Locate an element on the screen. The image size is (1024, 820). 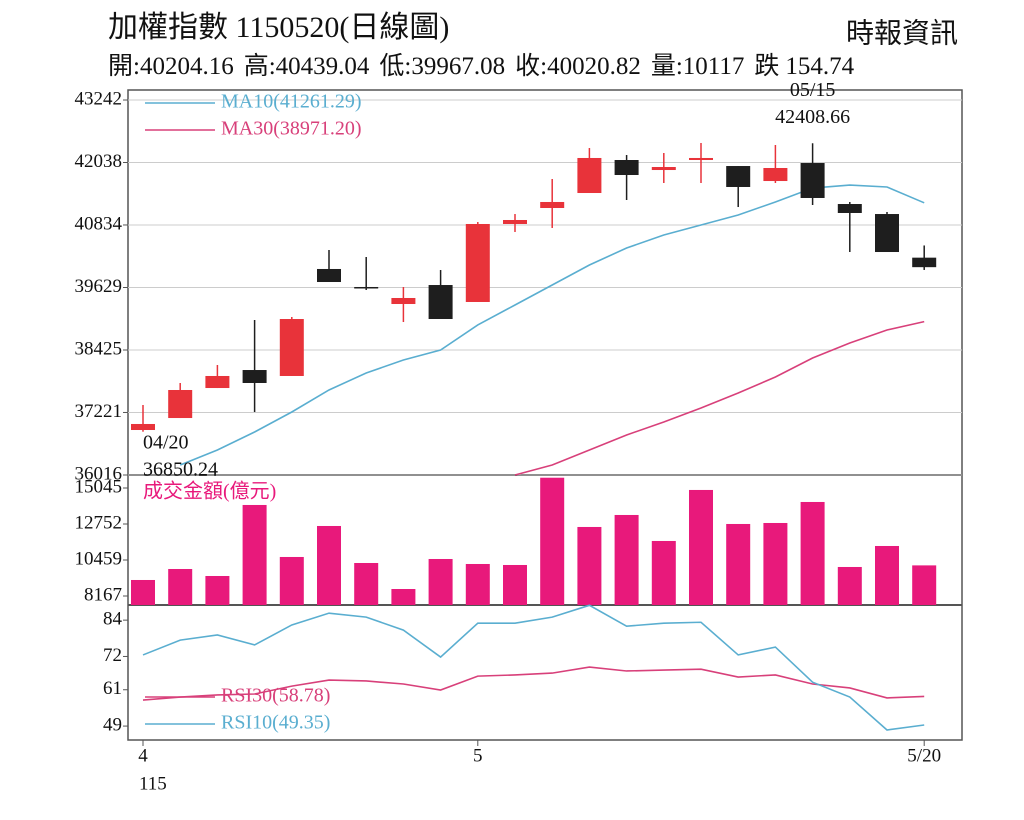
y-tick-label: 43242 is located at coordinates (99, 98).